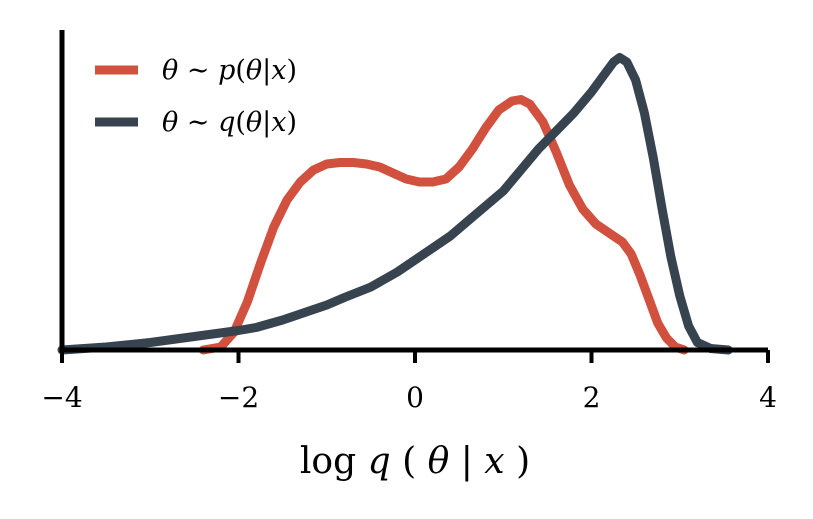 This screenshot has height=519, width=813. I want to click on x-axis-label-x: x, so click(494, 461).